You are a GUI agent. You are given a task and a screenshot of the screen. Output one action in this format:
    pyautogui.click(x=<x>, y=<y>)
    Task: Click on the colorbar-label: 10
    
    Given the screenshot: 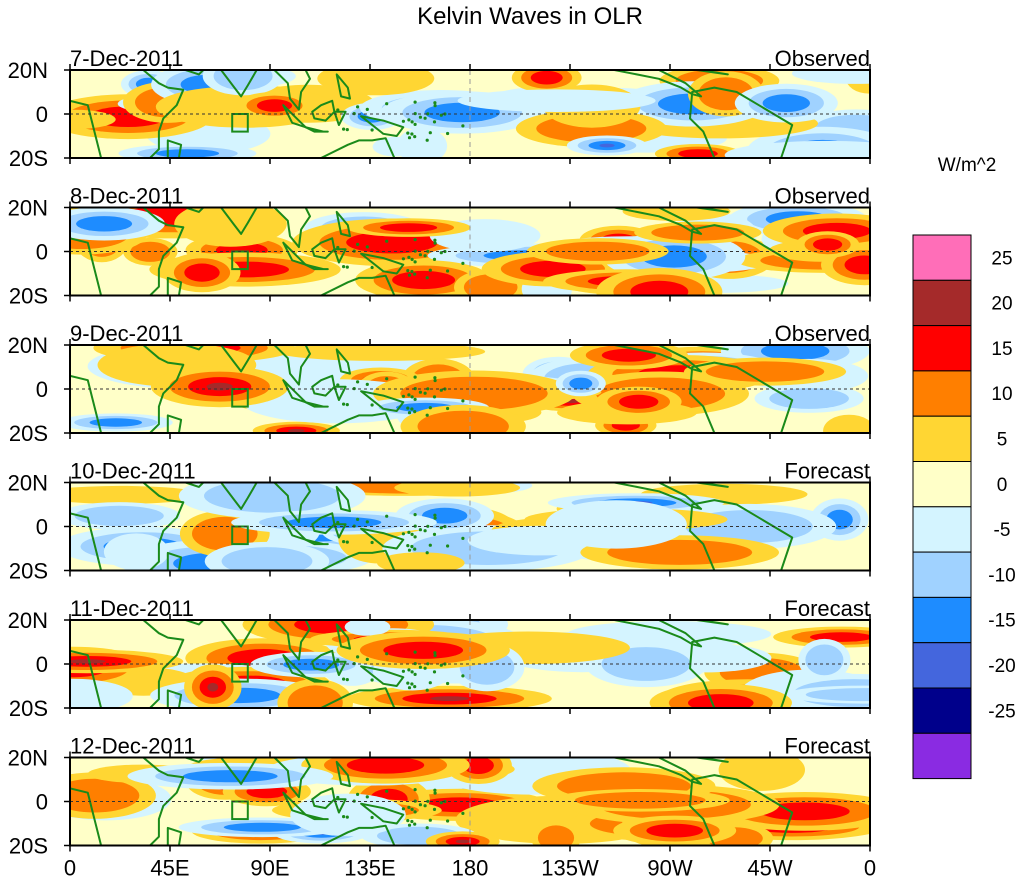 What is the action you would take?
    pyautogui.click(x=1001, y=394)
    